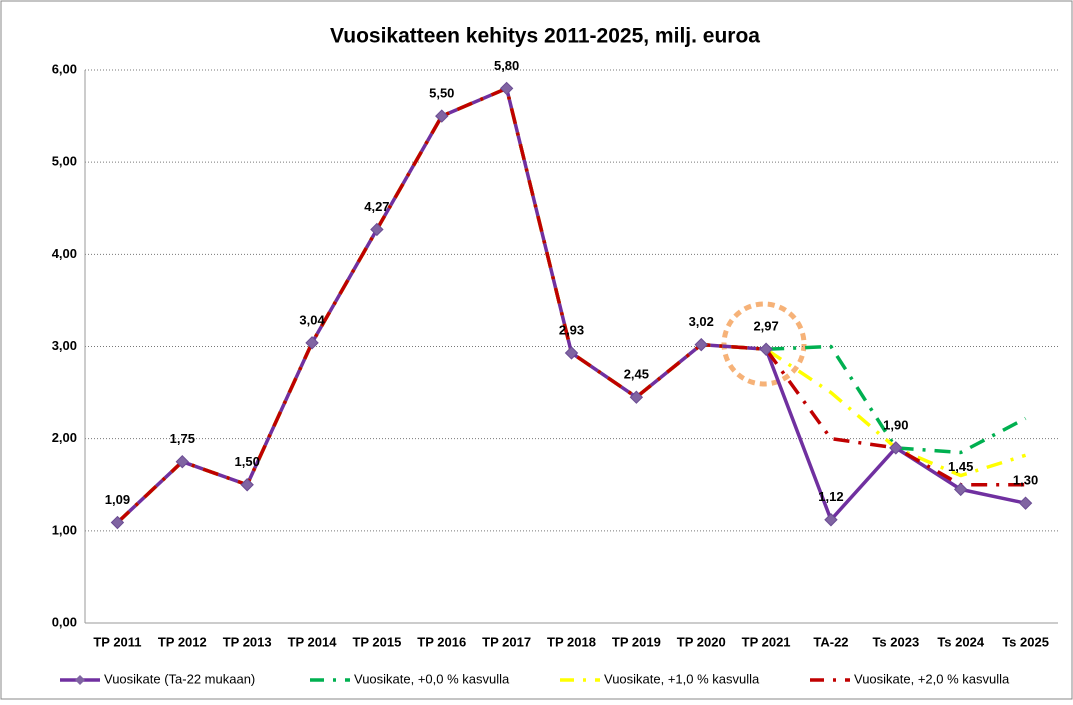 The height and width of the screenshot is (705, 1073). What do you see at coordinates (895, 424) in the screenshot?
I see `data-label: 1,90` at bounding box center [895, 424].